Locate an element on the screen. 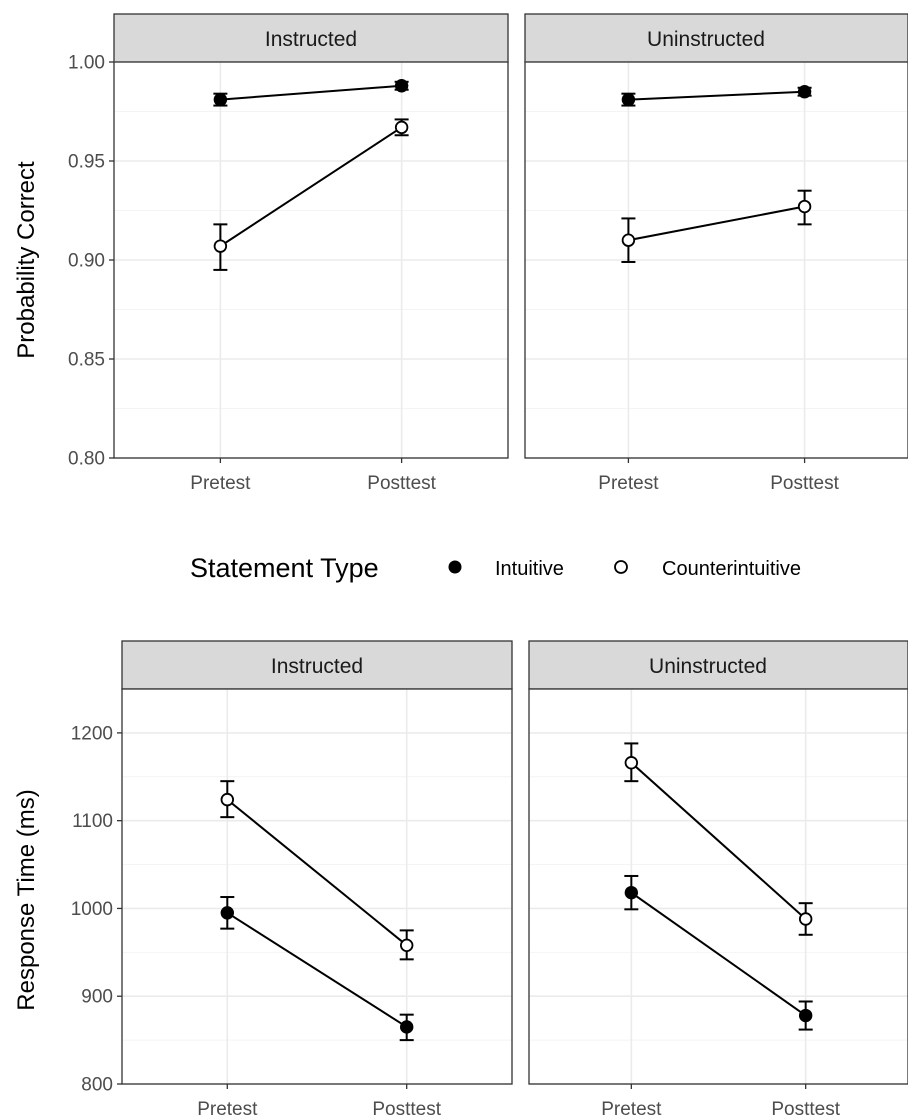  y-tick-label: 900 is located at coordinates (97, 997).